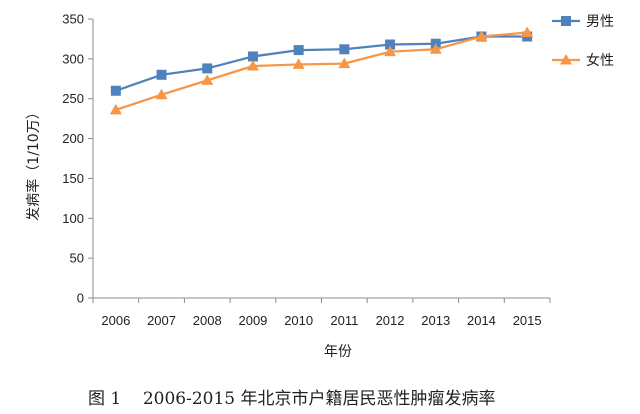  What do you see at coordinates (73, 19) in the screenshot?
I see `y-tick-label: 350` at bounding box center [73, 19].